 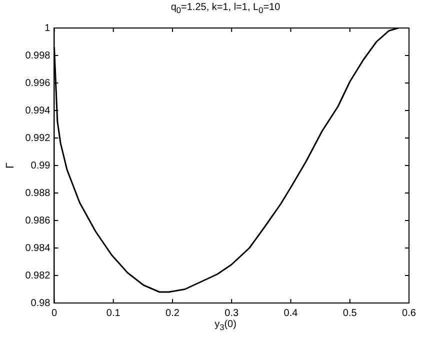 I want to click on y-tick-label: 0.98, so click(x=40, y=303).